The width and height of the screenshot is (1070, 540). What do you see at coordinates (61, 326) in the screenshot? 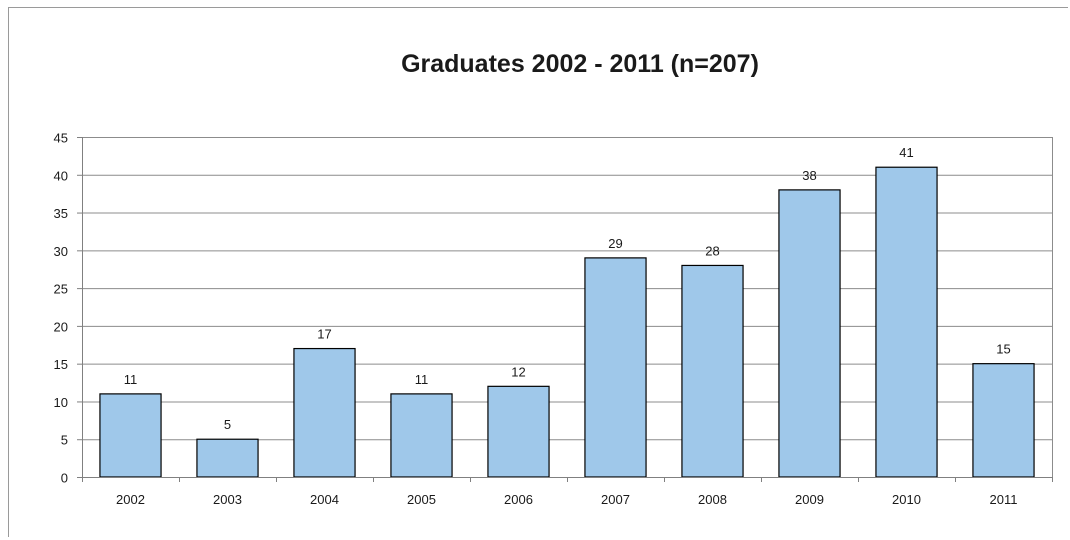
I see `y-tick-label: 20` at bounding box center [61, 326].